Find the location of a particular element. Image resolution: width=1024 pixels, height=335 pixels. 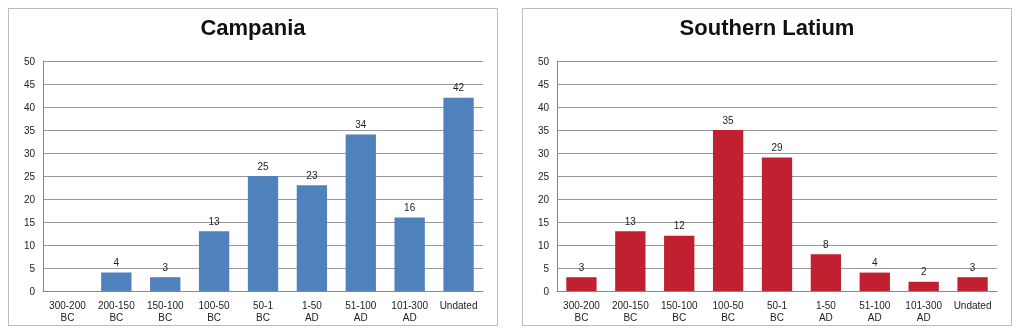

data-label: 8 is located at coordinates (826, 244).